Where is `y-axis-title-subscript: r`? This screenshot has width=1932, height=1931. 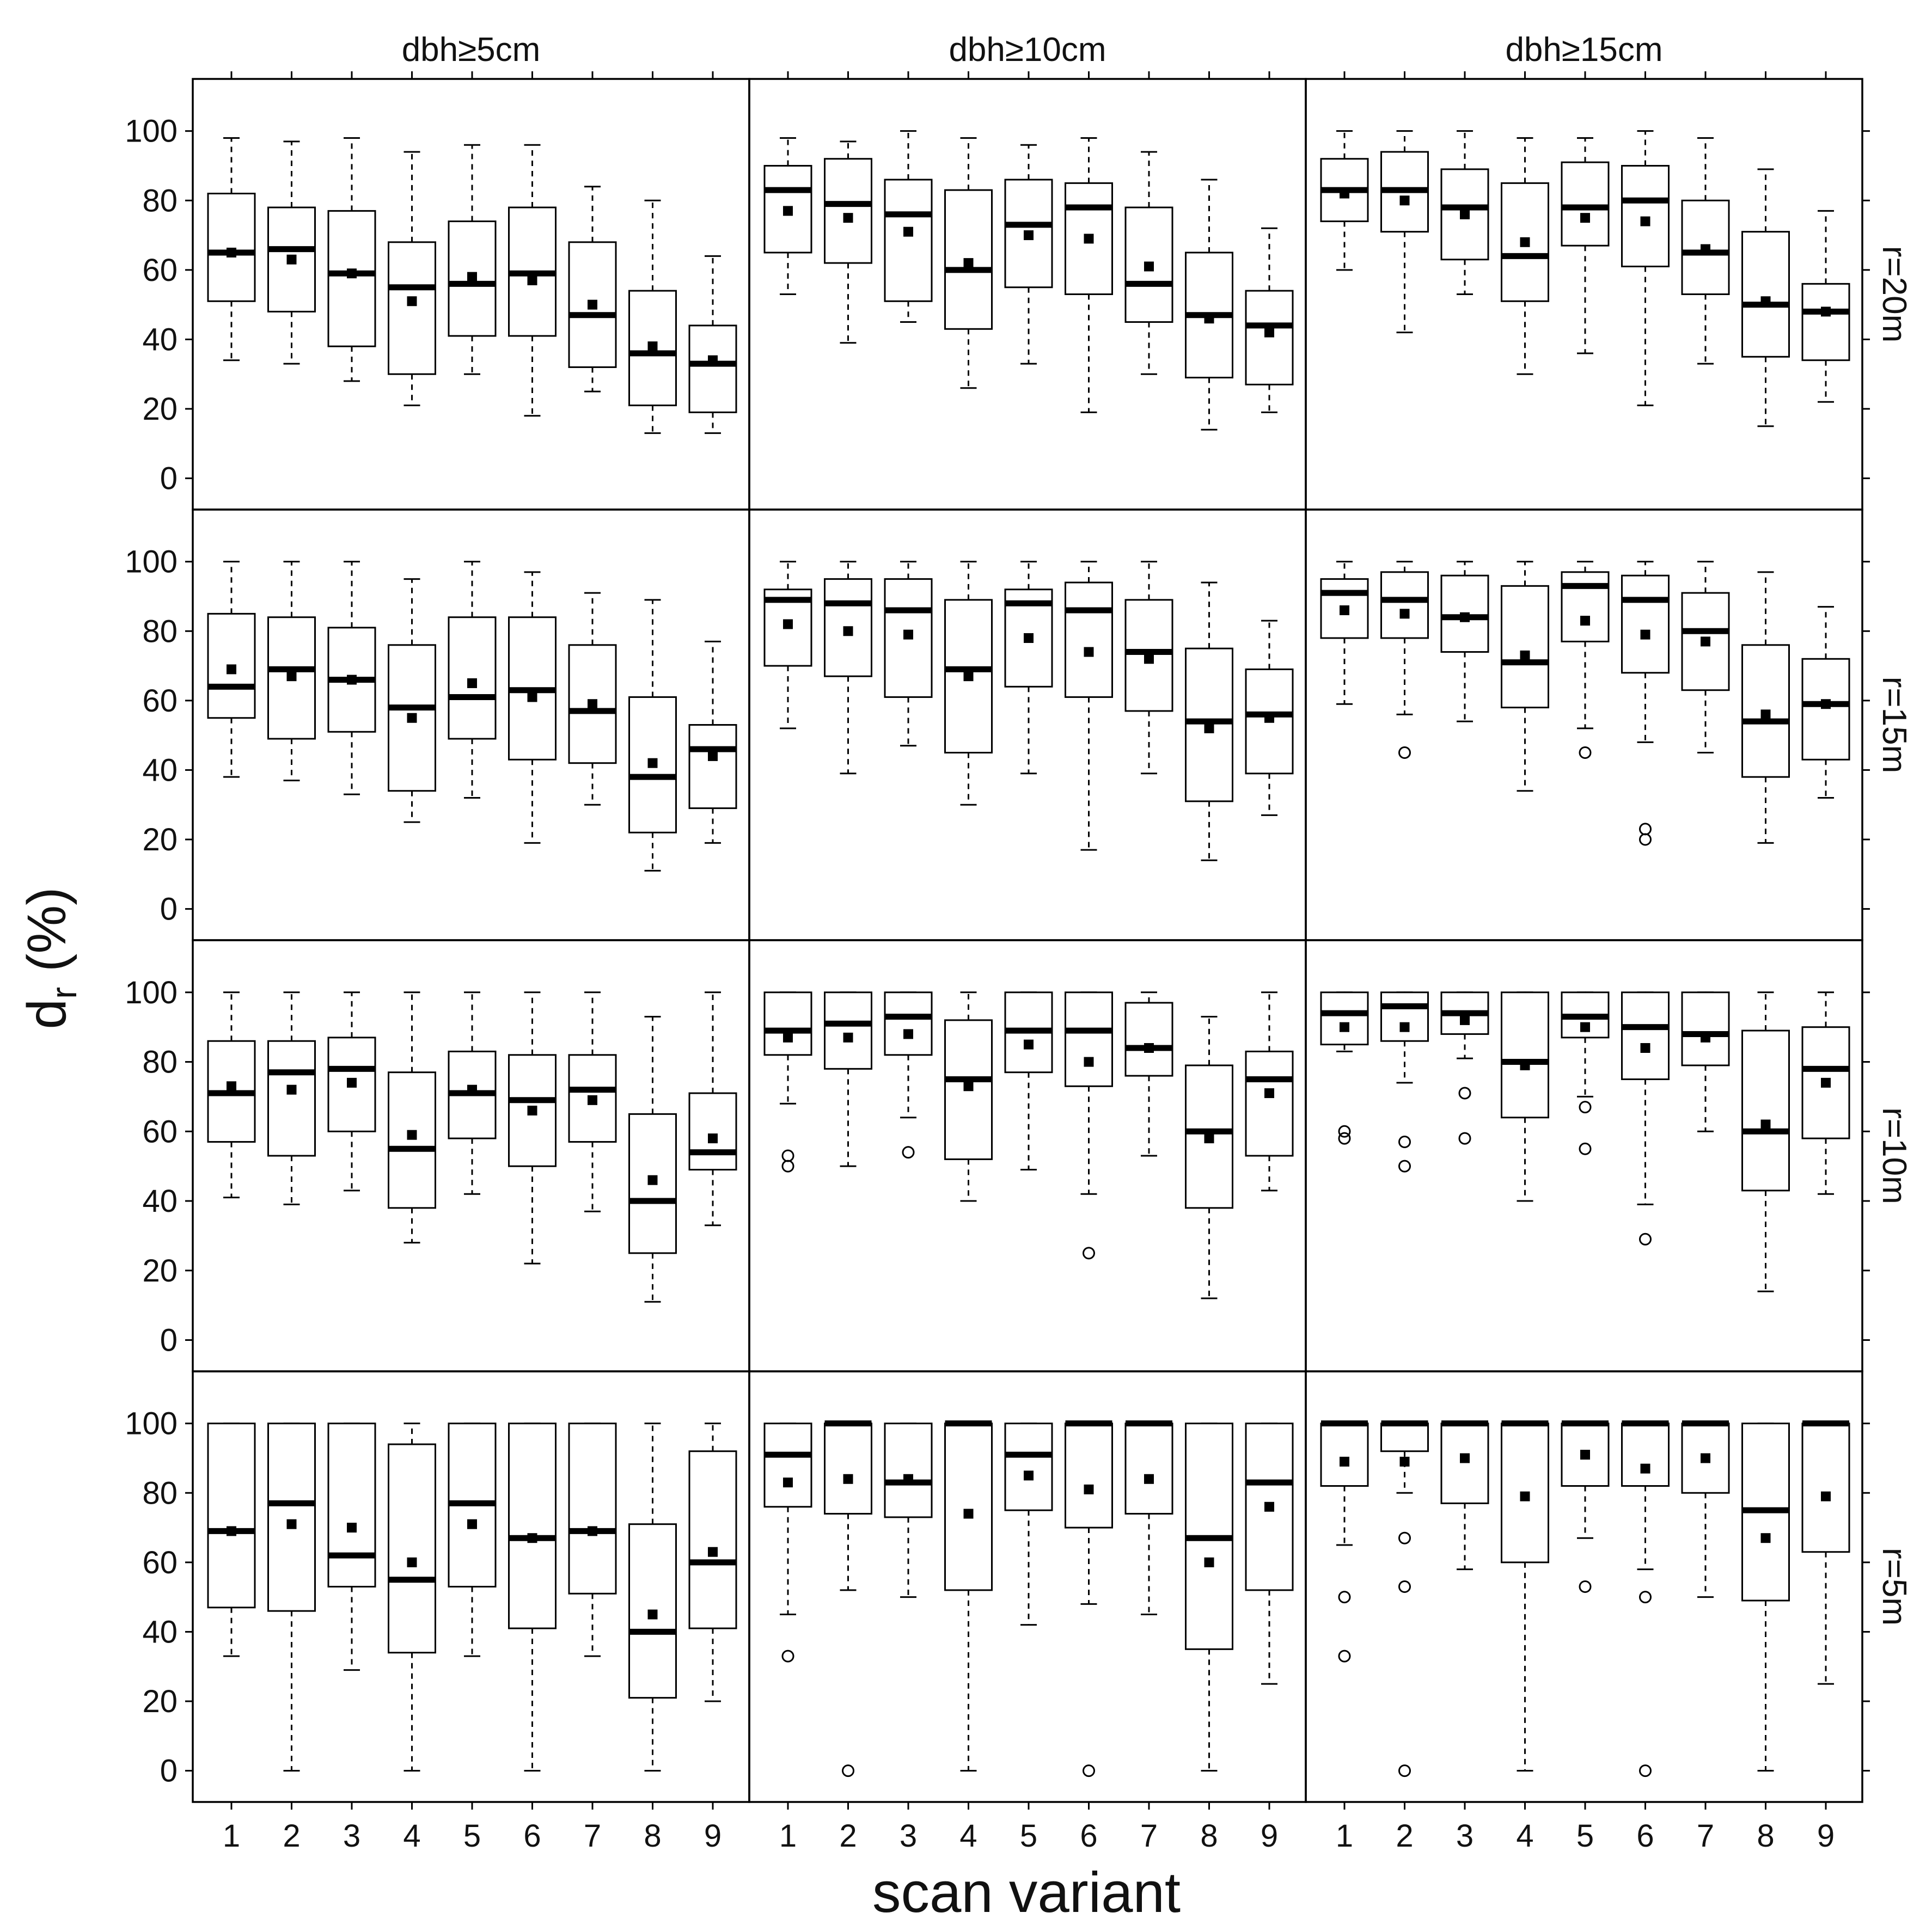 y-axis-title-subscript: r is located at coordinates (64, 993).